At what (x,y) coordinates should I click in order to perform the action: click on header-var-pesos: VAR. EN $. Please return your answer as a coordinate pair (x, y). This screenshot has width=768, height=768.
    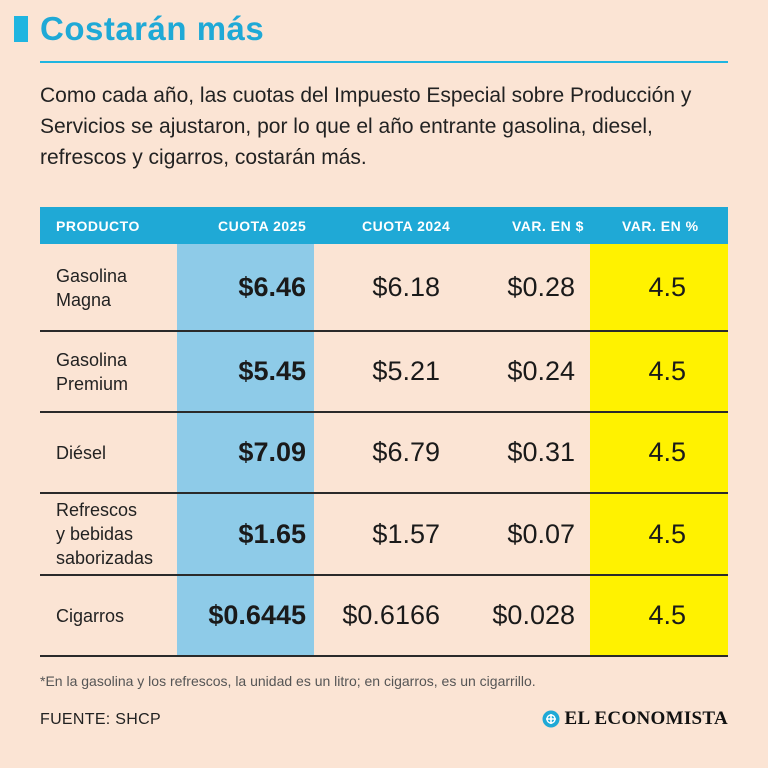
    Looking at the image, I should click on (548, 226).